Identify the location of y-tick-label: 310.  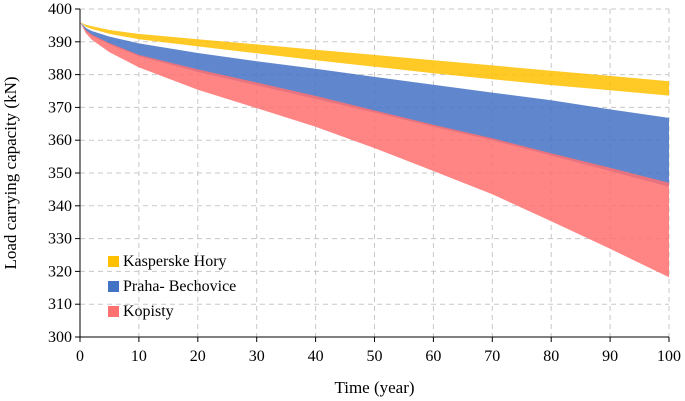
(60, 304).